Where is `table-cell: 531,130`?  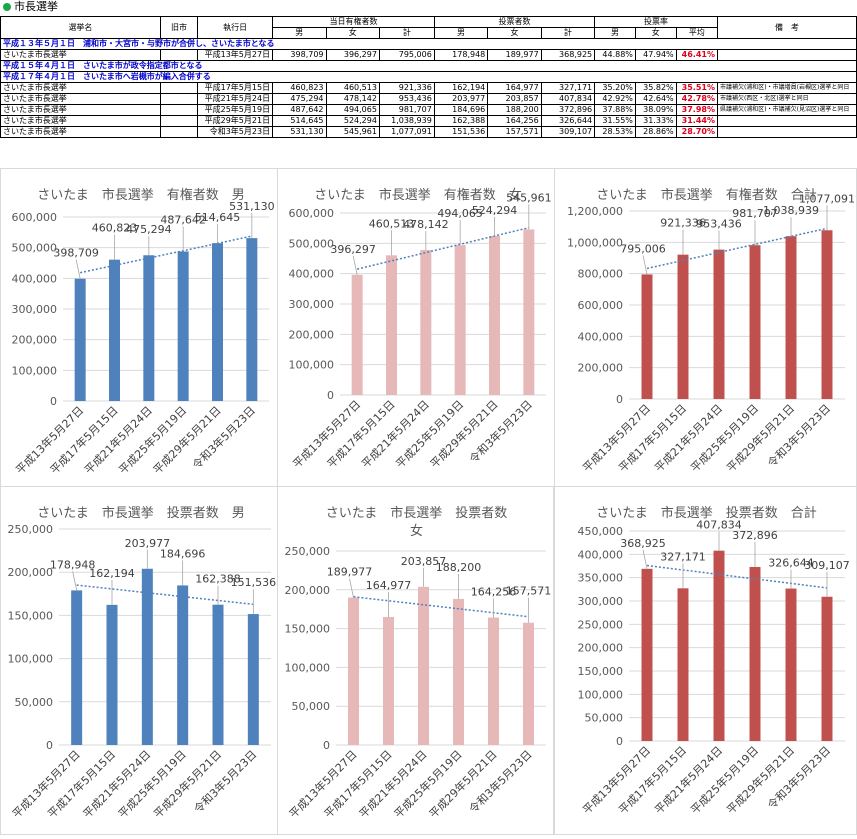 table-cell: 531,130 is located at coordinates (299, 132).